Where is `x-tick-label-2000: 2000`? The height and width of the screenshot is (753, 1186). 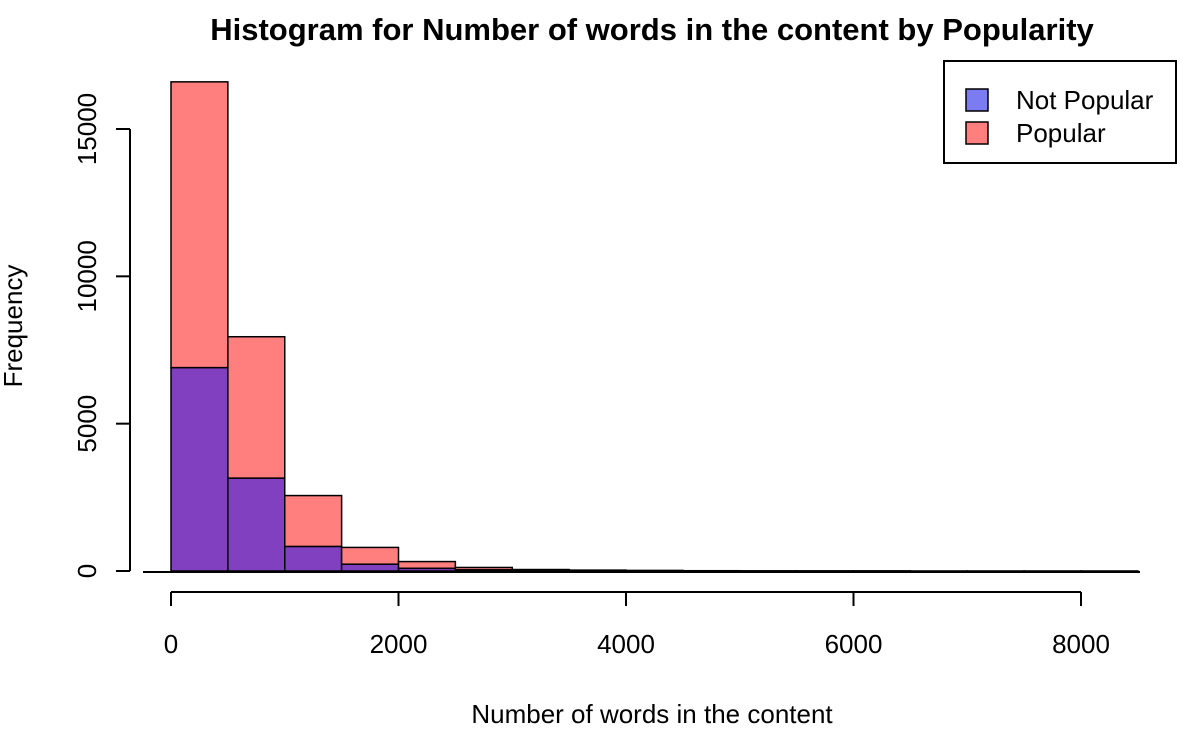
x-tick-label-2000: 2000 is located at coordinates (399, 644).